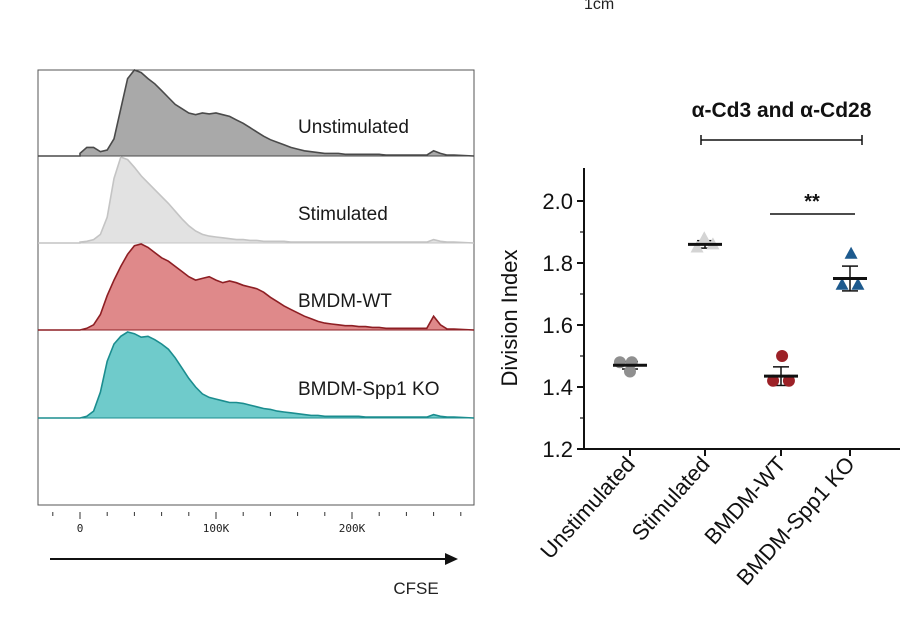  I want to click on histogram-bmdm-spp1-ko-line, so click(256, 375).